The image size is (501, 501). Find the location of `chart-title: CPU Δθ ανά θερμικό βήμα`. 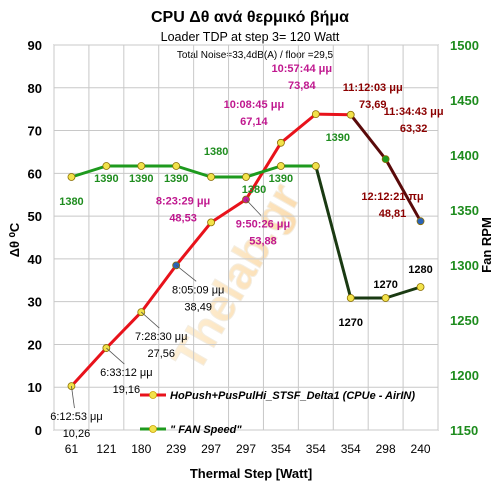

chart-title: CPU Δθ ανά θερμικό βήμα is located at coordinates (250, 17).